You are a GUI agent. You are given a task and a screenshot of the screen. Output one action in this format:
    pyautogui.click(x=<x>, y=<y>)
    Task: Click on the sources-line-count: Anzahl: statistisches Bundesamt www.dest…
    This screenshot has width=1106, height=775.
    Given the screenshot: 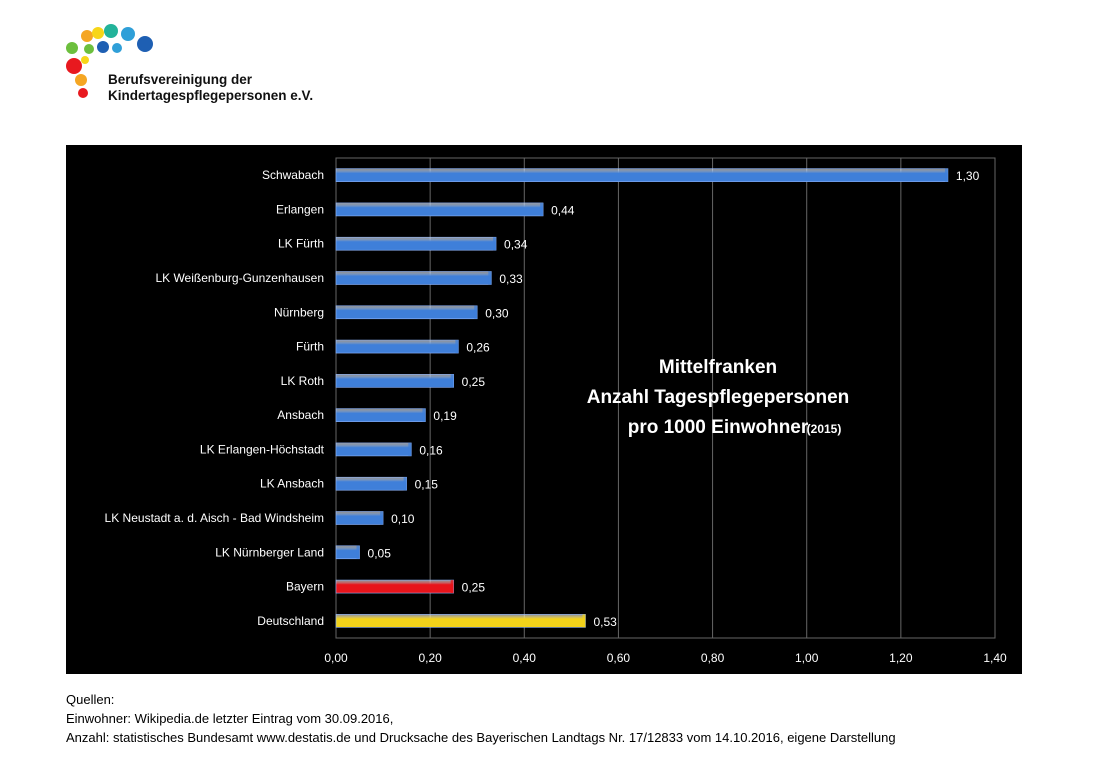 What is the action you would take?
    pyautogui.click(x=481, y=737)
    